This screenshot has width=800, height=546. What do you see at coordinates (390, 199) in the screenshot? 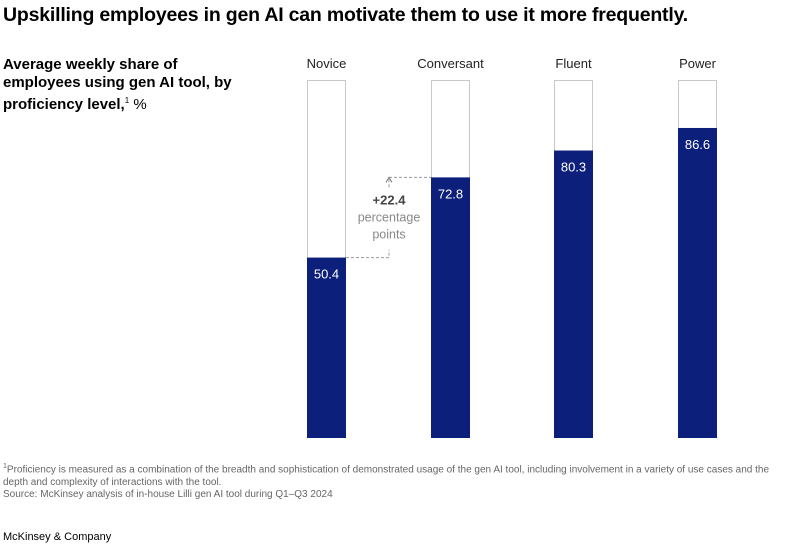
I see `annotation-value: +22.4` at bounding box center [390, 199].